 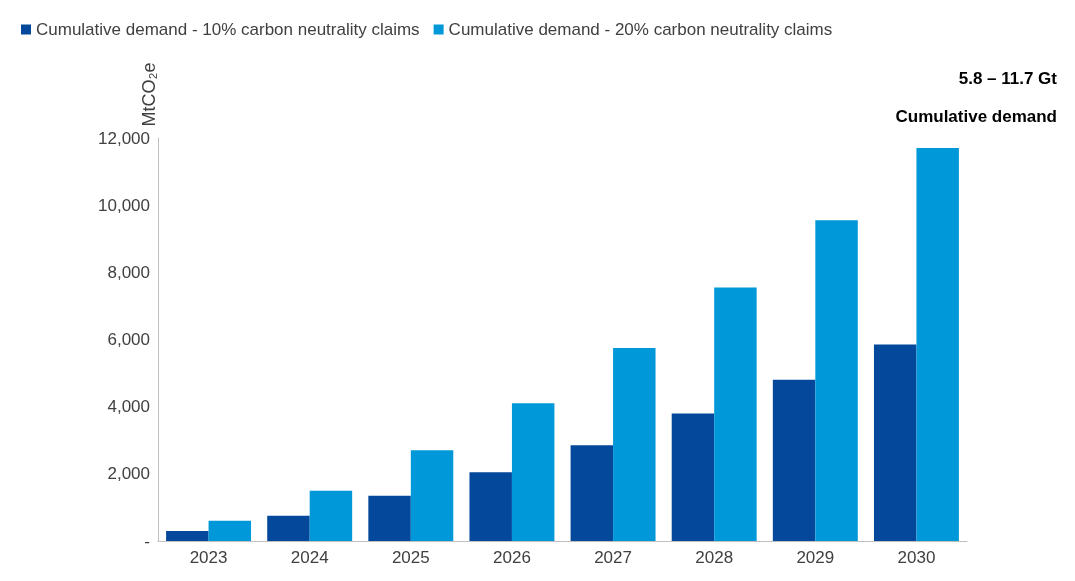 What do you see at coordinates (916, 557) in the screenshot?
I see `x-tick-label: 2030` at bounding box center [916, 557].